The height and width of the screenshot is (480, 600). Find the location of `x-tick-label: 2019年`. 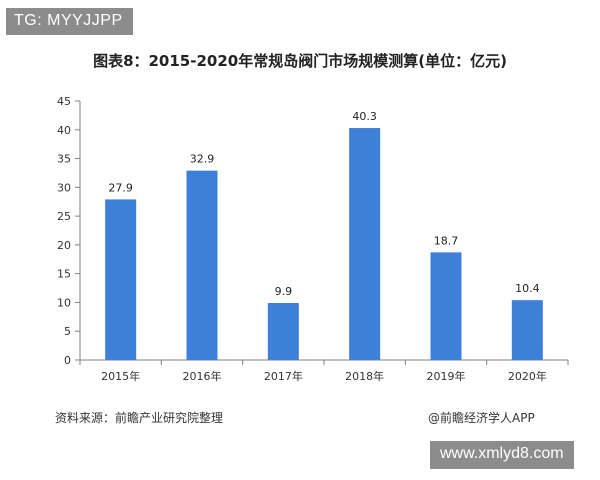

x-tick-label: 2019年 is located at coordinates (446, 376).